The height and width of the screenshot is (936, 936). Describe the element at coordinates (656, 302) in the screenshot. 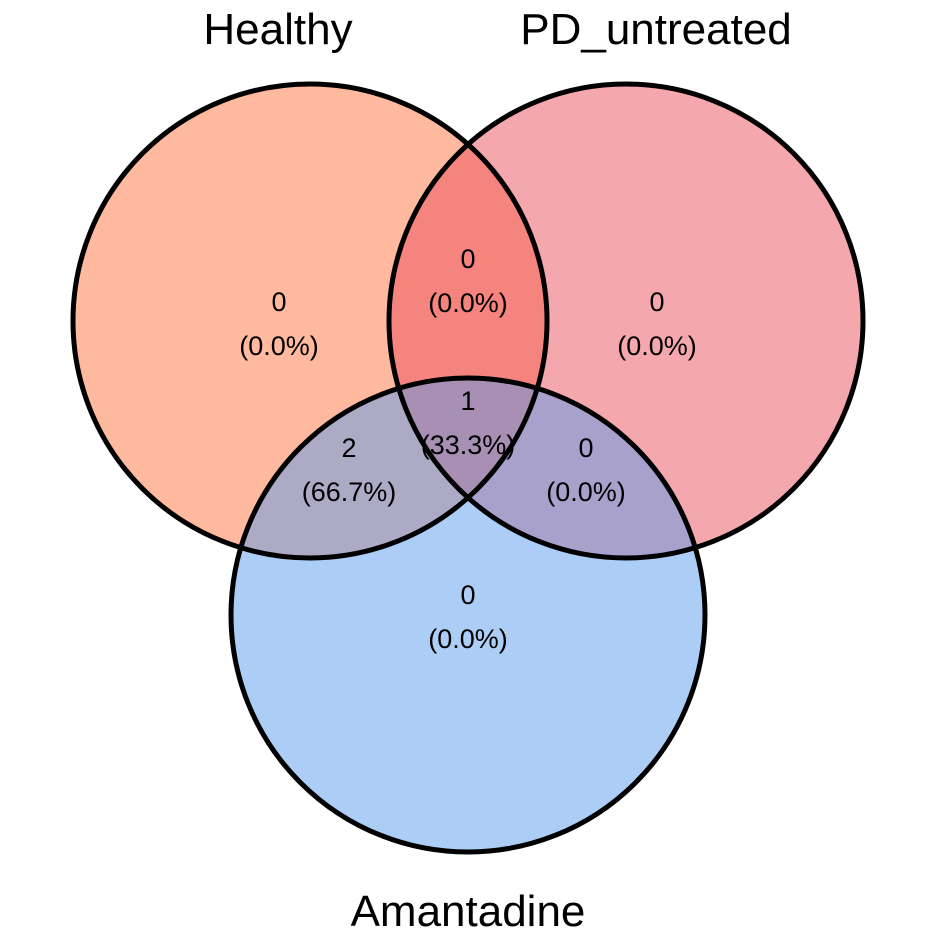

I see `region-pd-untreated-only-count: 0` at that location.